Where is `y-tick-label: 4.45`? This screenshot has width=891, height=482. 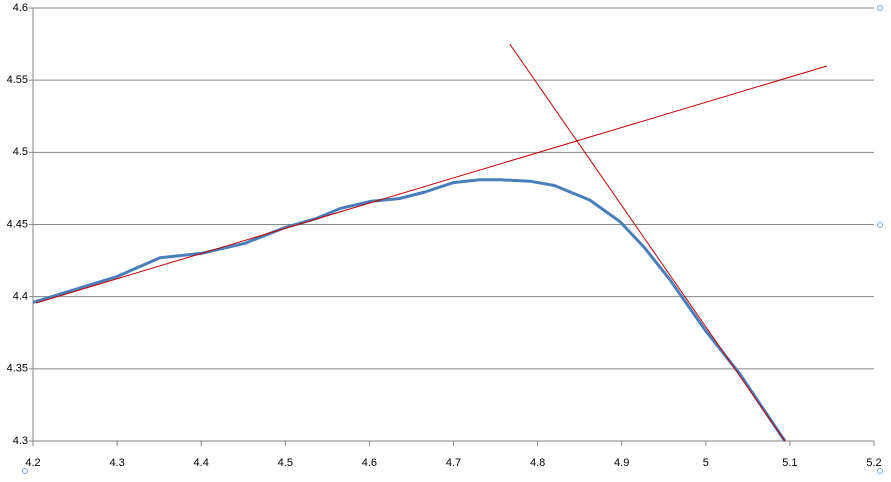
y-tick-label: 4.45 is located at coordinates (17, 224).